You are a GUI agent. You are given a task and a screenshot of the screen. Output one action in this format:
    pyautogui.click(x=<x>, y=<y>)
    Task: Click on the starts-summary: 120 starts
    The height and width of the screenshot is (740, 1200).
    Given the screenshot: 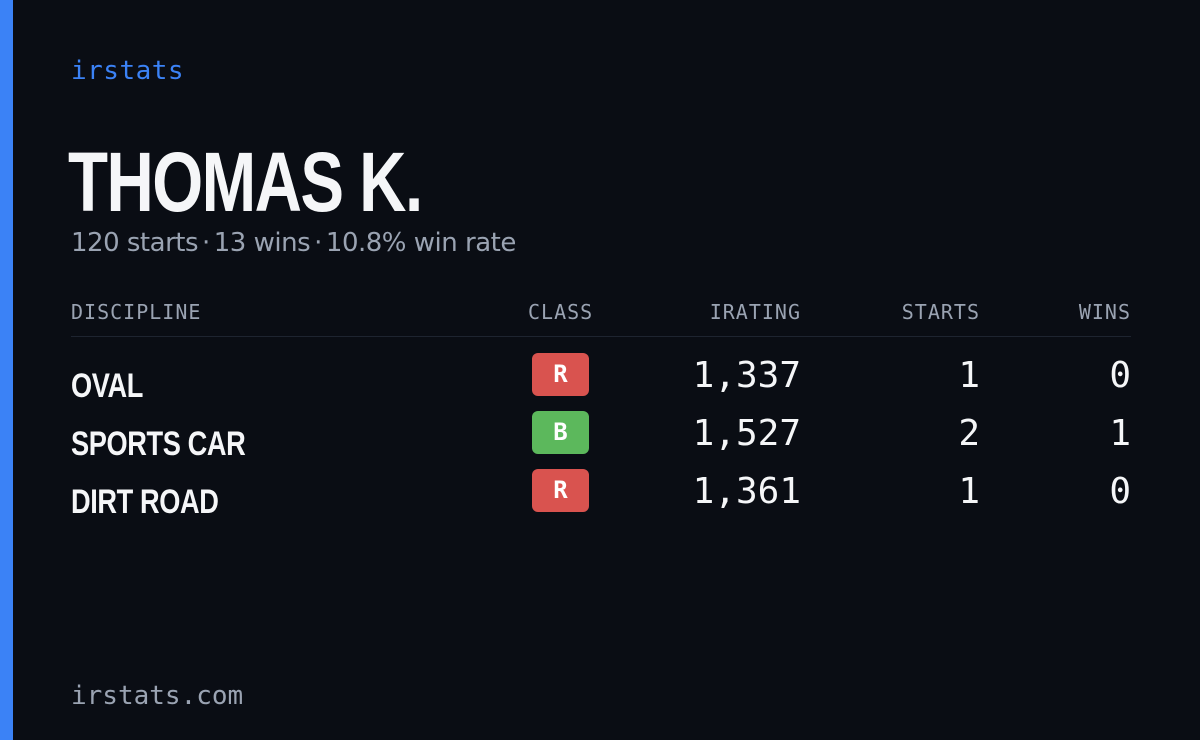 What is the action you would take?
    pyautogui.click(x=135, y=243)
    